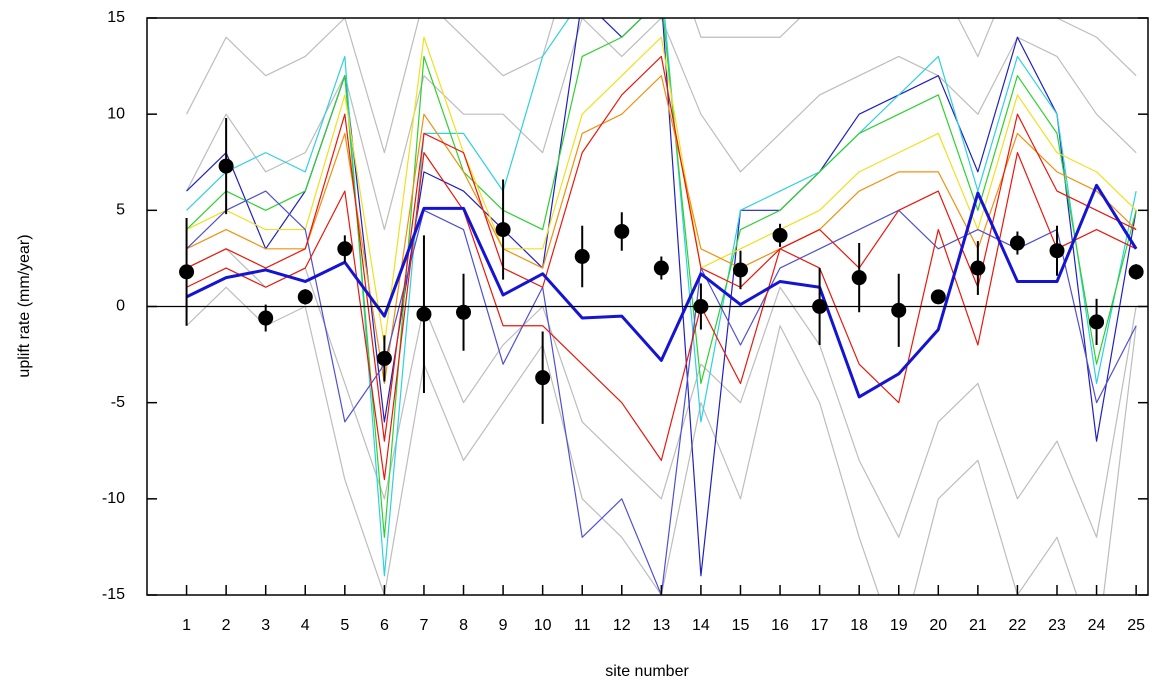 The image size is (1175, 684). I want to click on y-tick-label: -10, so click(113, 498).